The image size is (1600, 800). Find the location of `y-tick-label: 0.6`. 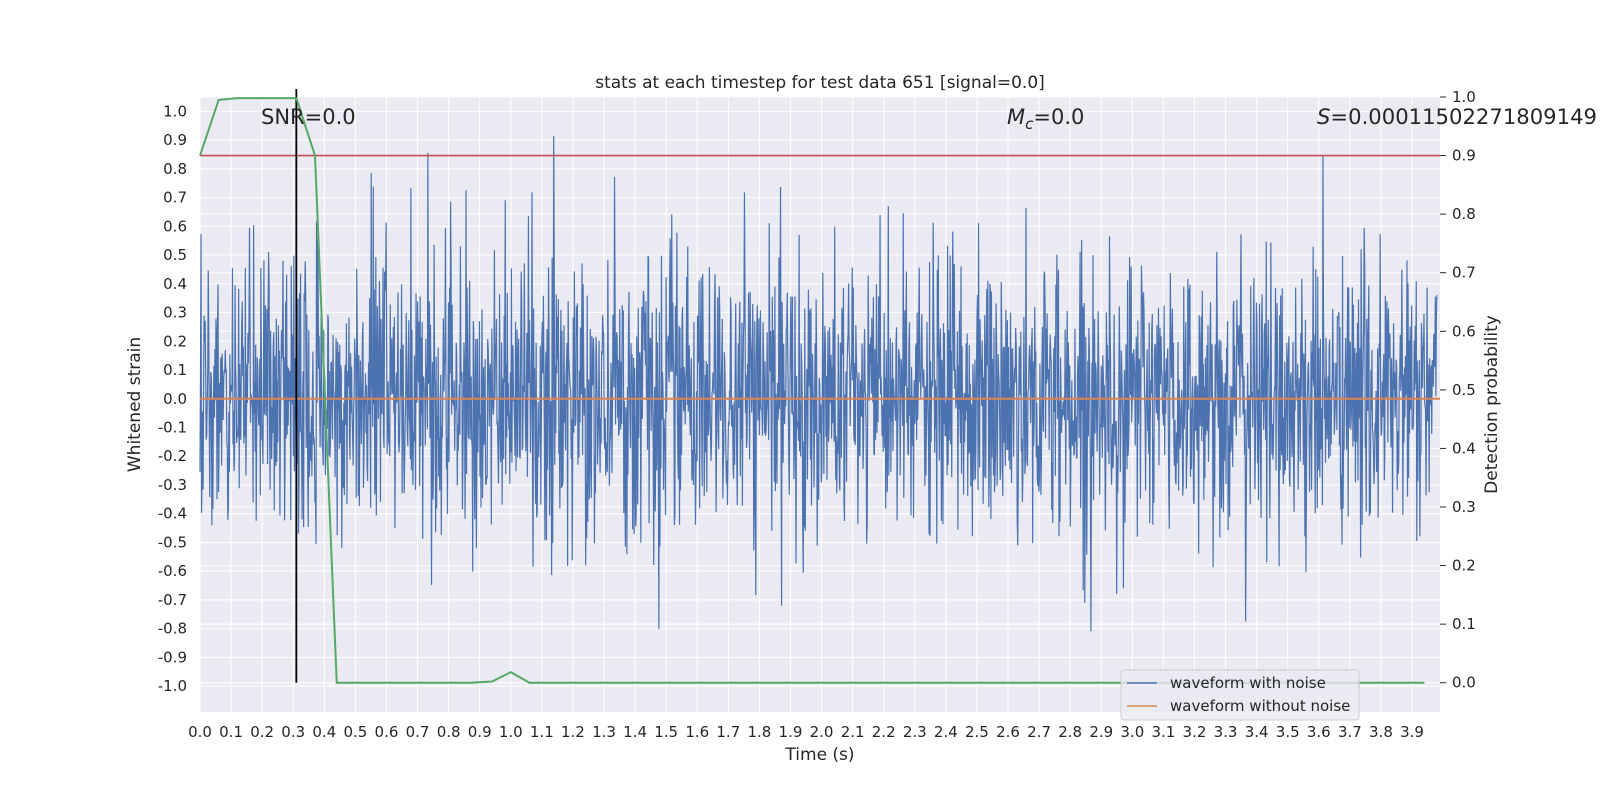

y-tick-label: 0.6 is located at coordinates (175, 226).